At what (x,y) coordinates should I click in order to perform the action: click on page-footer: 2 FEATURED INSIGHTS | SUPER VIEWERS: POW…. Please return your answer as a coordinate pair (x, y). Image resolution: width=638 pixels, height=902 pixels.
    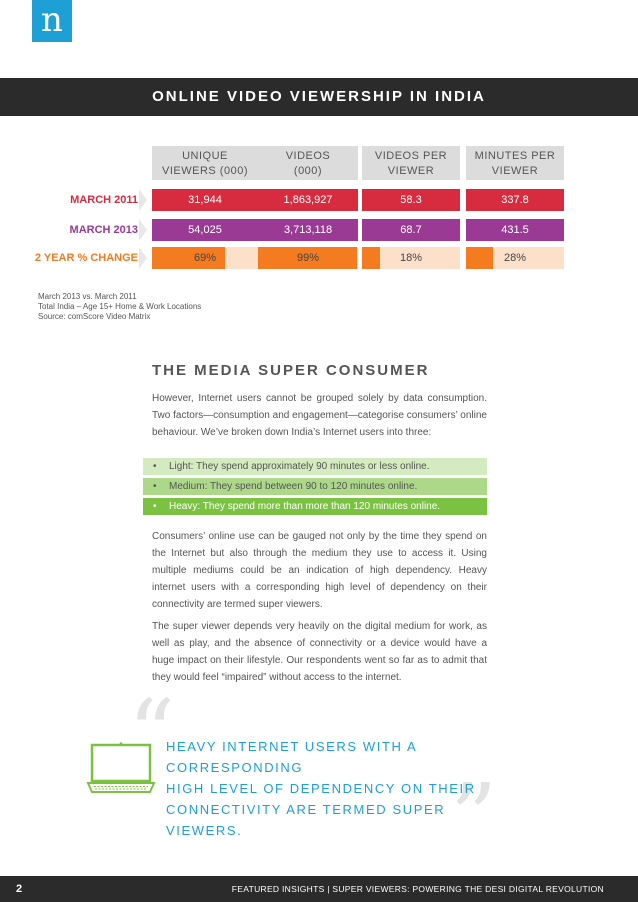
    Looking at the image, I should click on (319, 889).